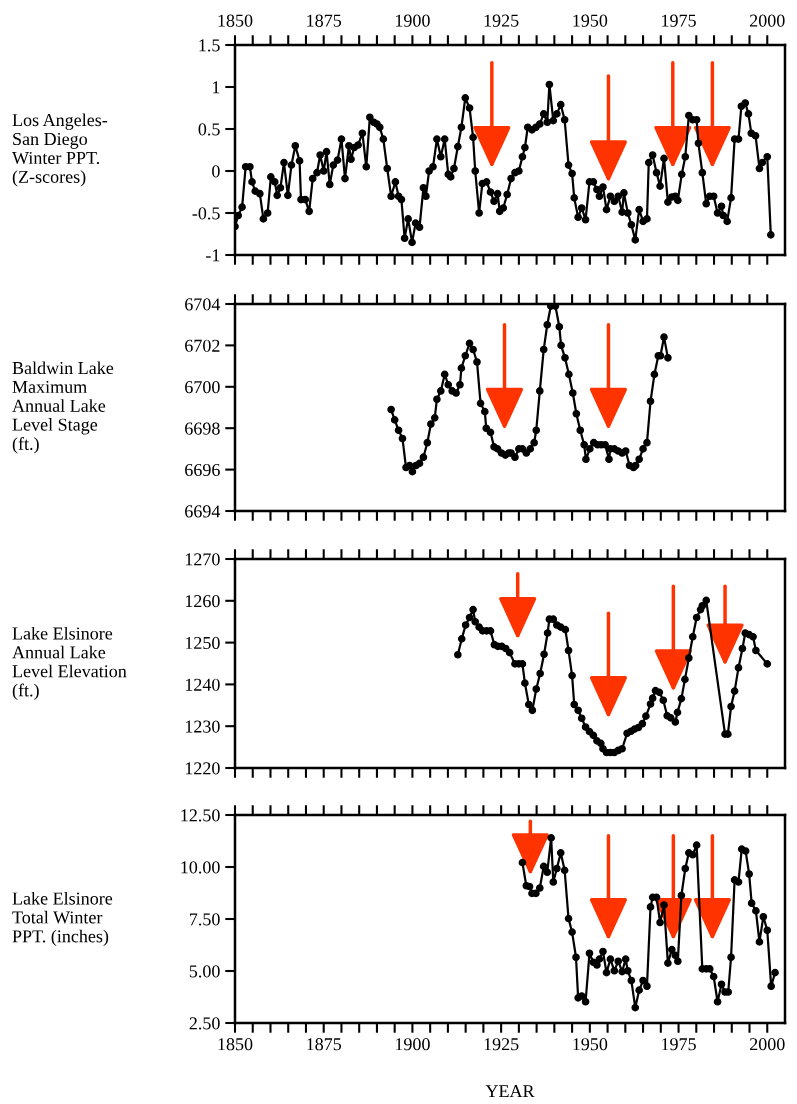  What do you see at coordinates (202, 643) in the screenshot?
I see `y-tick-label: 1250` at bounding box center [202, 643].